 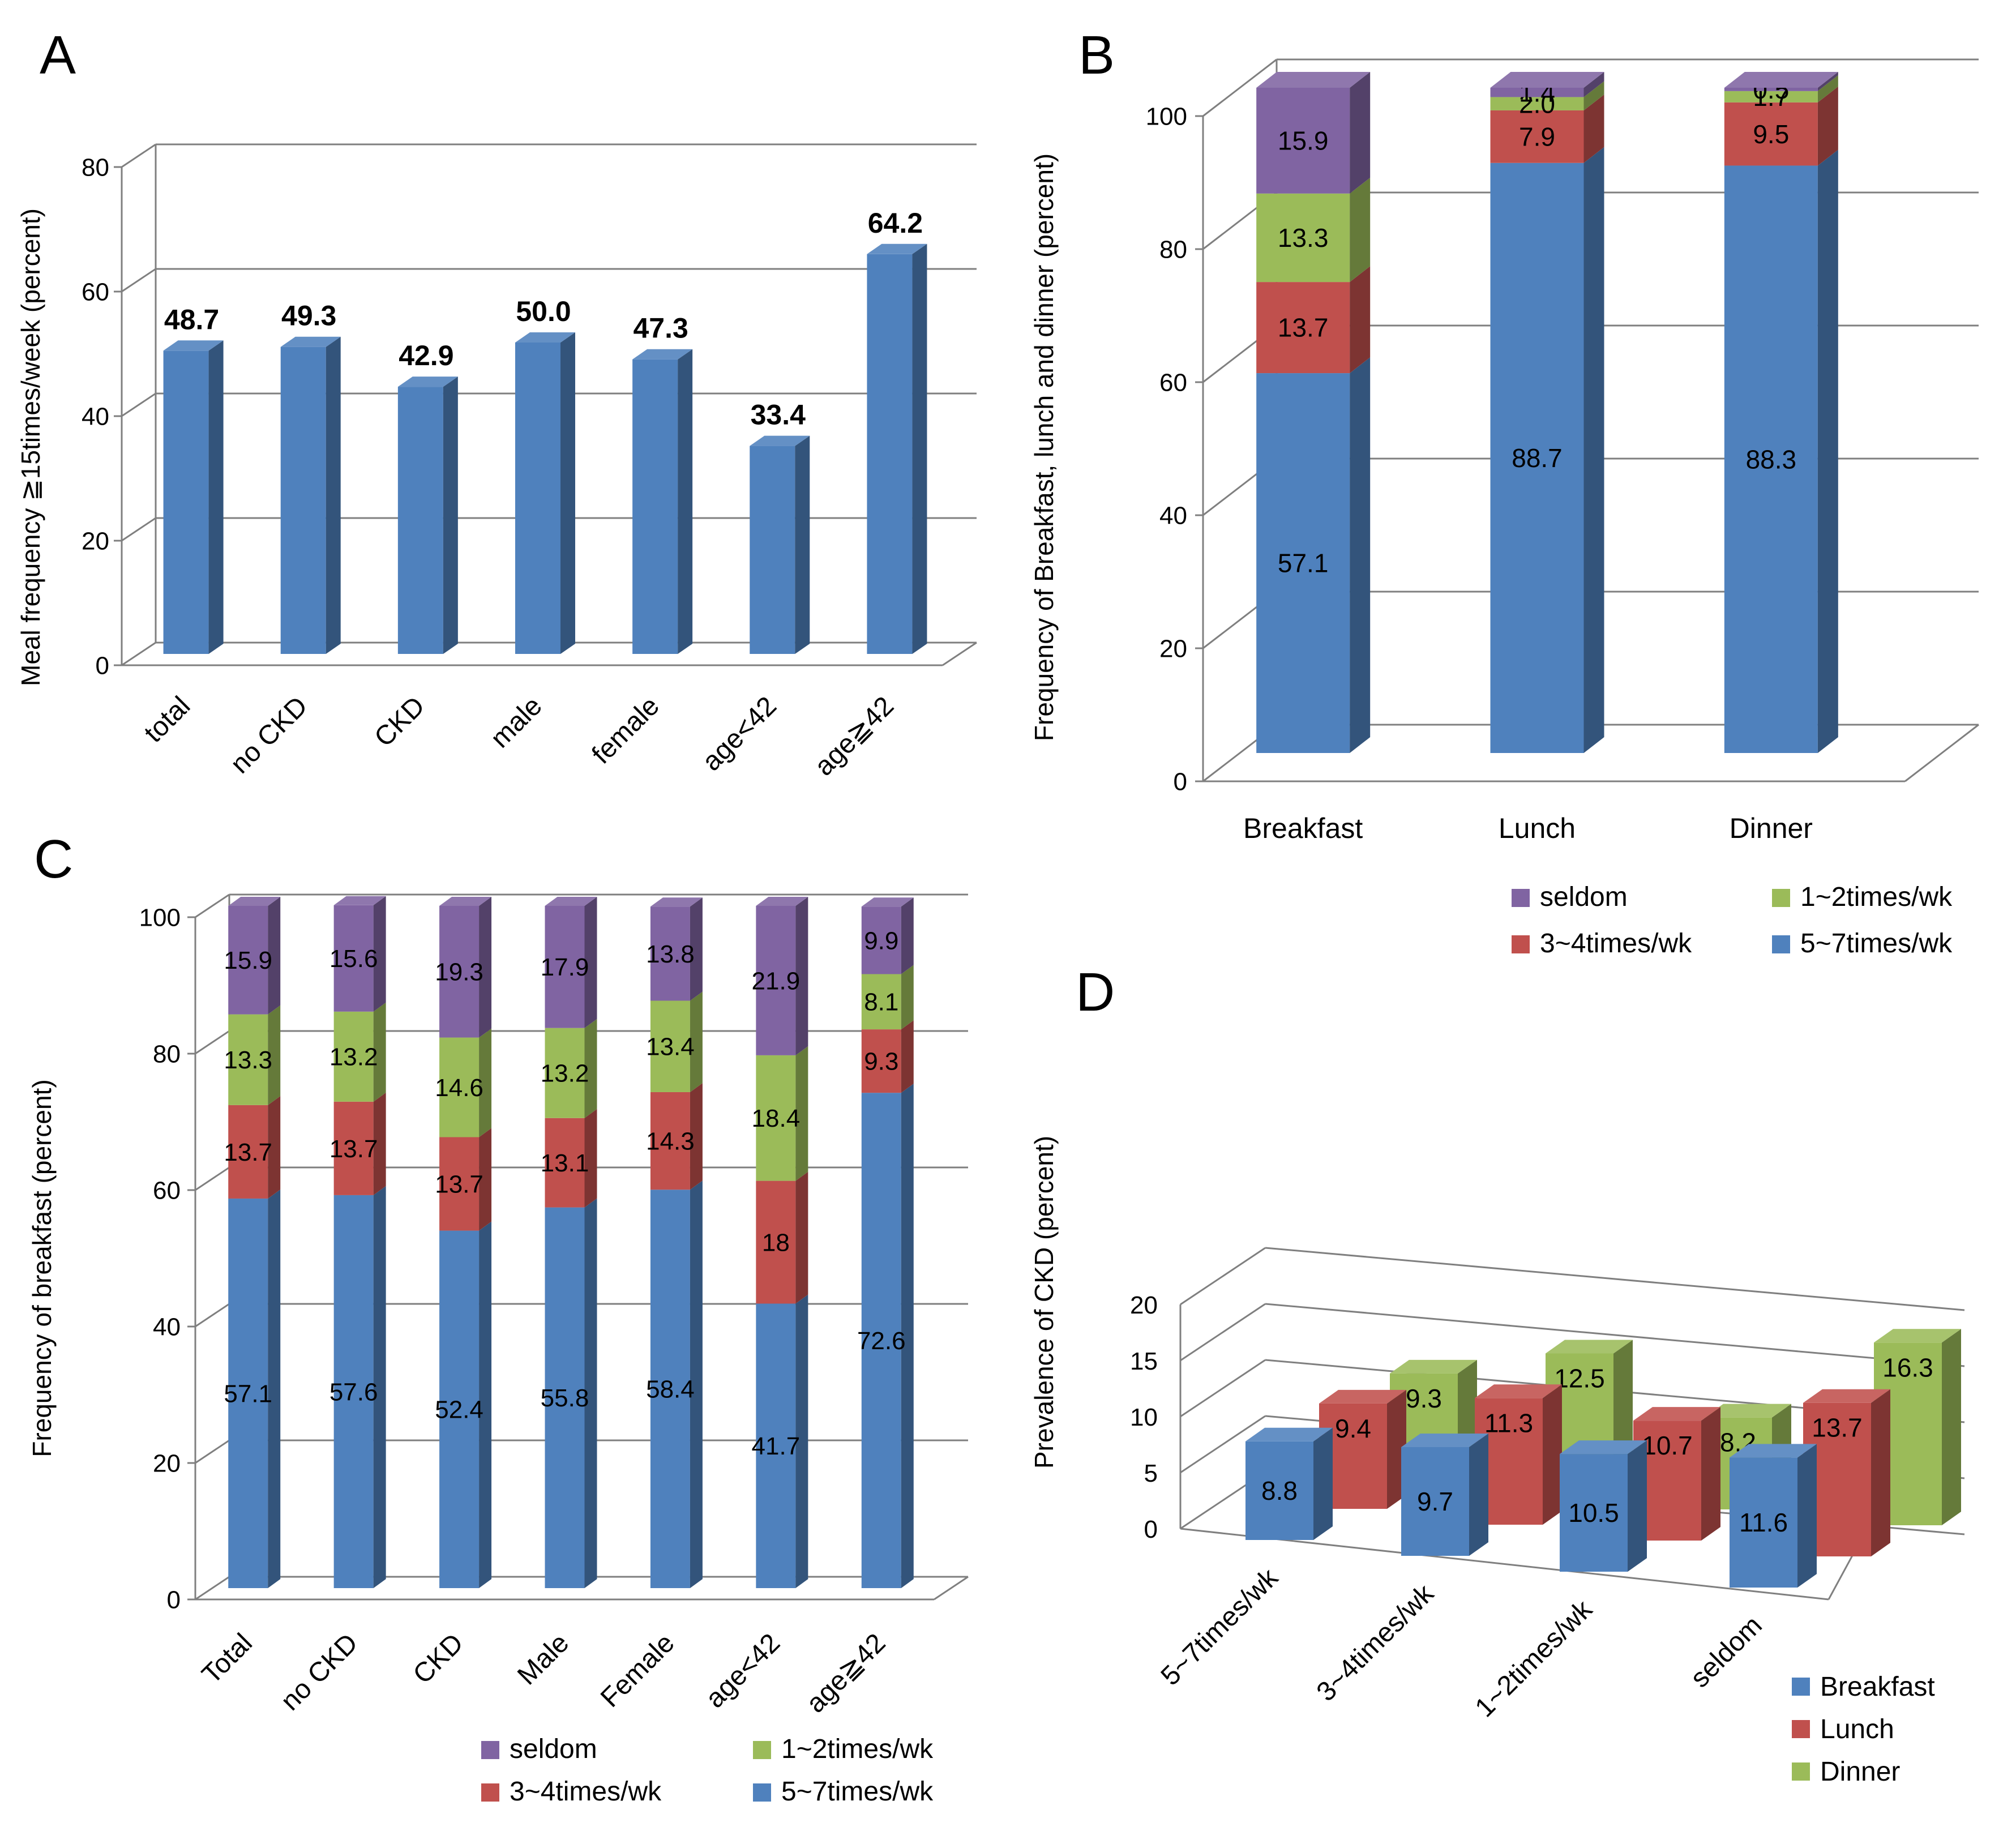 What do you see at coordinates (58, 55) in the screenshot?
I see `panel-label-a: A` at bounding box center [58, 55].